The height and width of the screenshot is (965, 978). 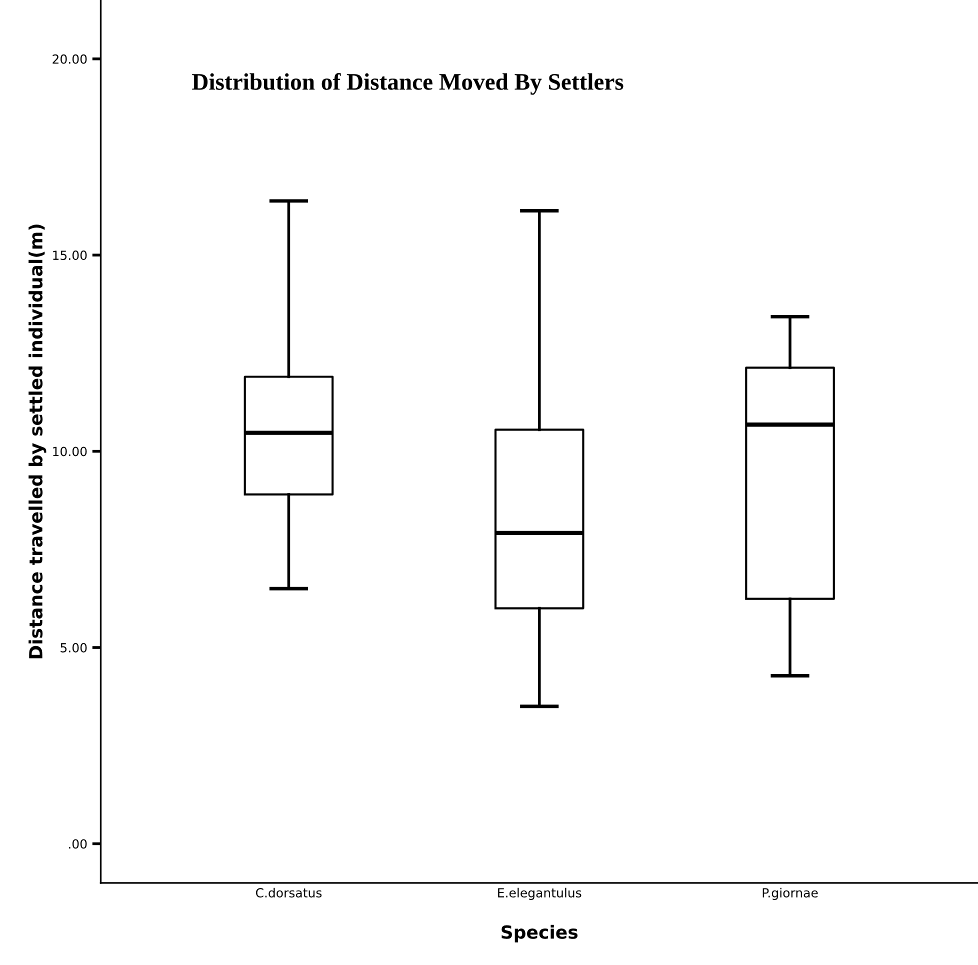 What do you see at coordinates (69, 59) in the screenshot?
I see `y-tick-label: 20.00` at bounding box center [69, 59].